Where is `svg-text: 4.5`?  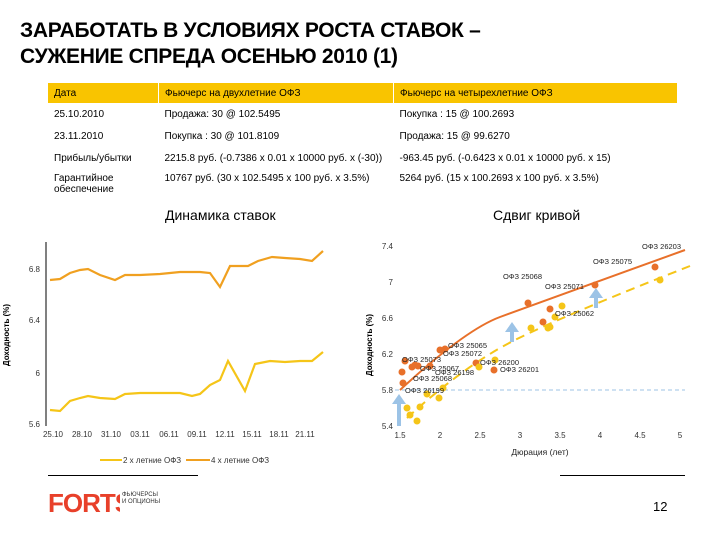
svg-text: 4.5 is located at coordinates (640, 435).